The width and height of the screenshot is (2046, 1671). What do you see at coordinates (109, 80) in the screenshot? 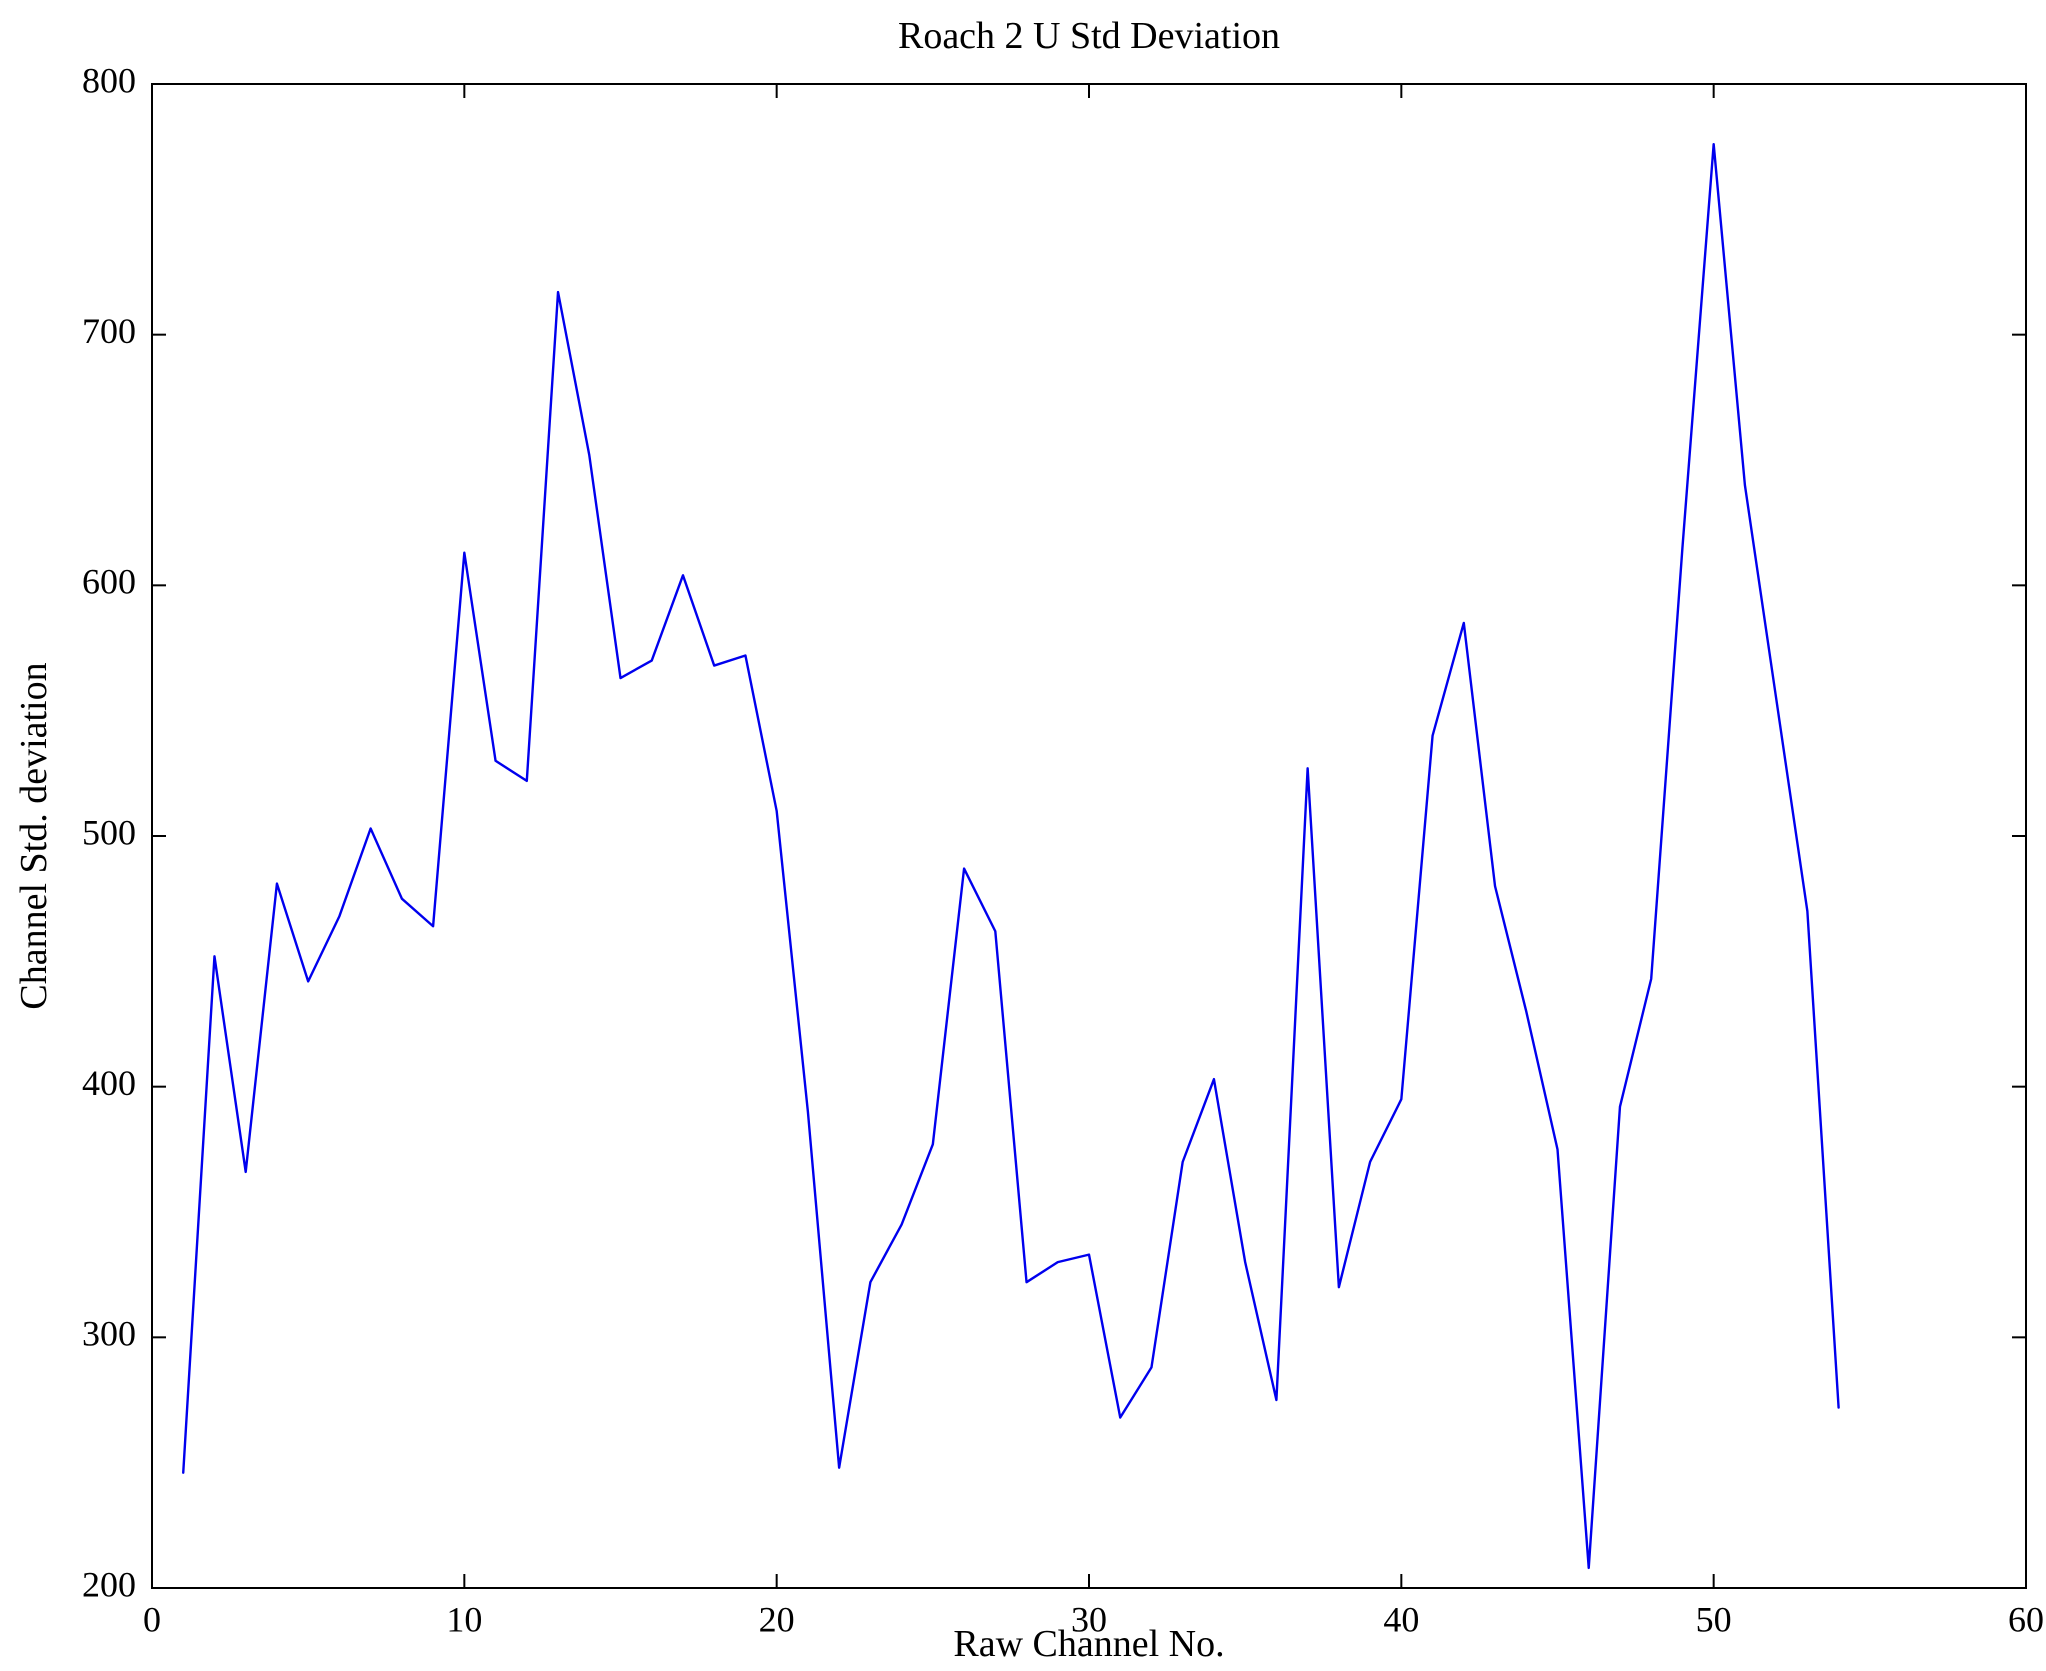
I see `y-tick-label: 800` at bounding box center [109, 80].